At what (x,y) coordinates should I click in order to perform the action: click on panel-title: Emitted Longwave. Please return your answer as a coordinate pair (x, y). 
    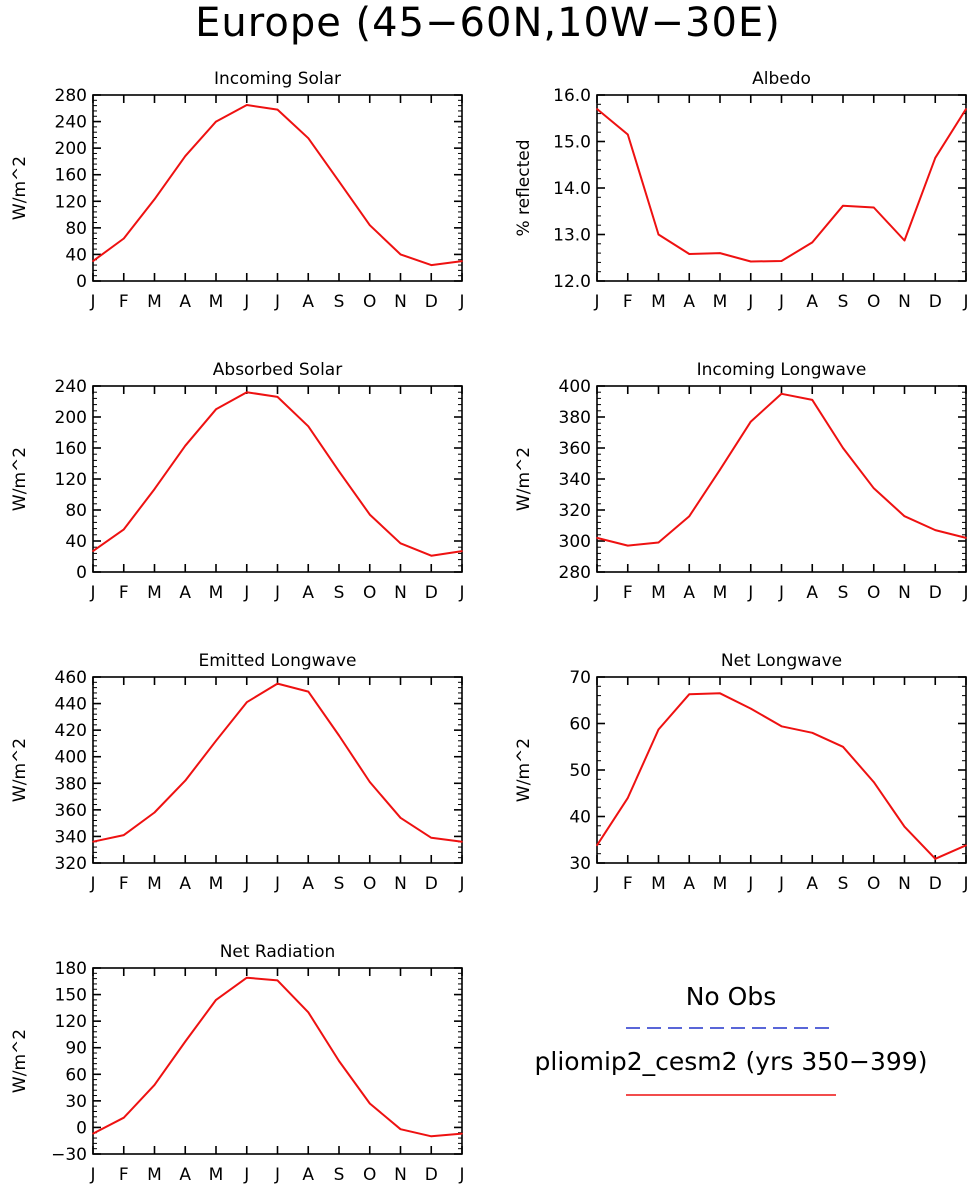
    Looking at the image, I should click on (278, 661).